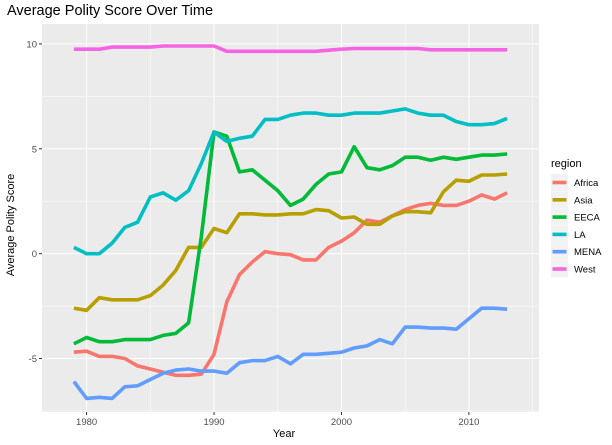  What do you see at coordinates (213, 422) in the screenshot?
I see `x-tick-label: 1990` at bounding box center [213, 422].